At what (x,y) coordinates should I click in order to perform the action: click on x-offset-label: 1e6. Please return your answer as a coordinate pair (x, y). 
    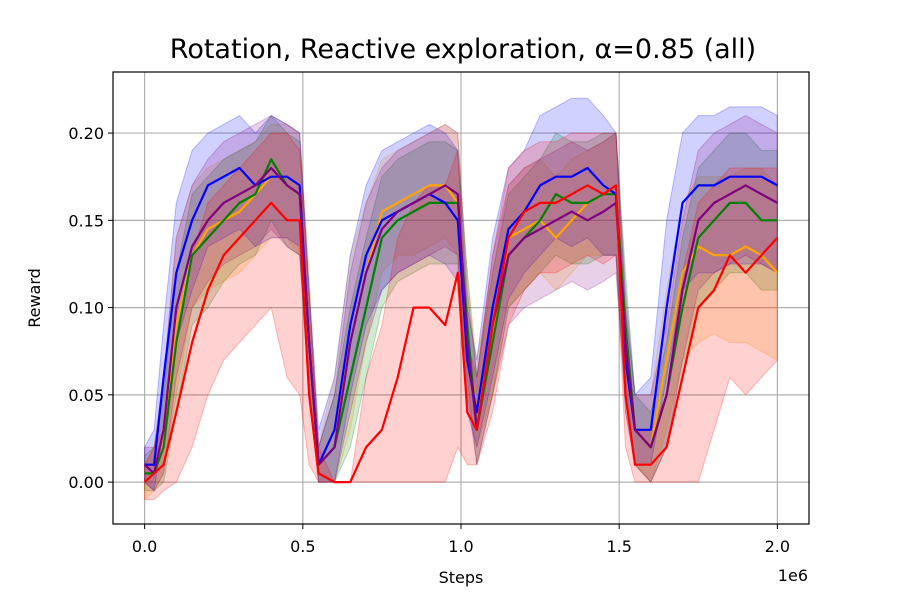
    Looking at the image, I should click on (793, 575).